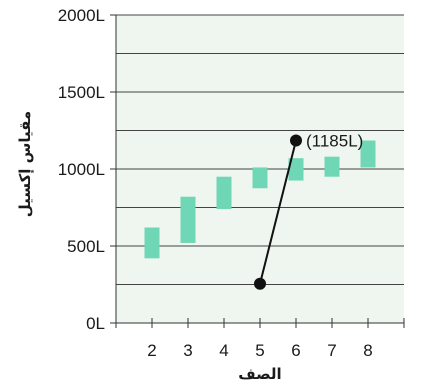 The width and height of the screenshot is (439, 387). What do you see at coordinates (25, 164) in the screenshot?
I see `y-axis-title: مقياس إكسيل` at bounding box center [25, 164].